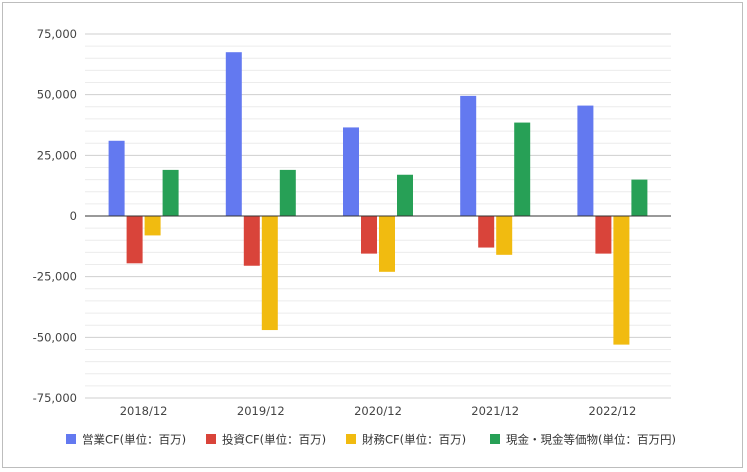 This screenshot has width=747, height=472. I want to click on y-tick-label: 50,000, so click(57, 95).